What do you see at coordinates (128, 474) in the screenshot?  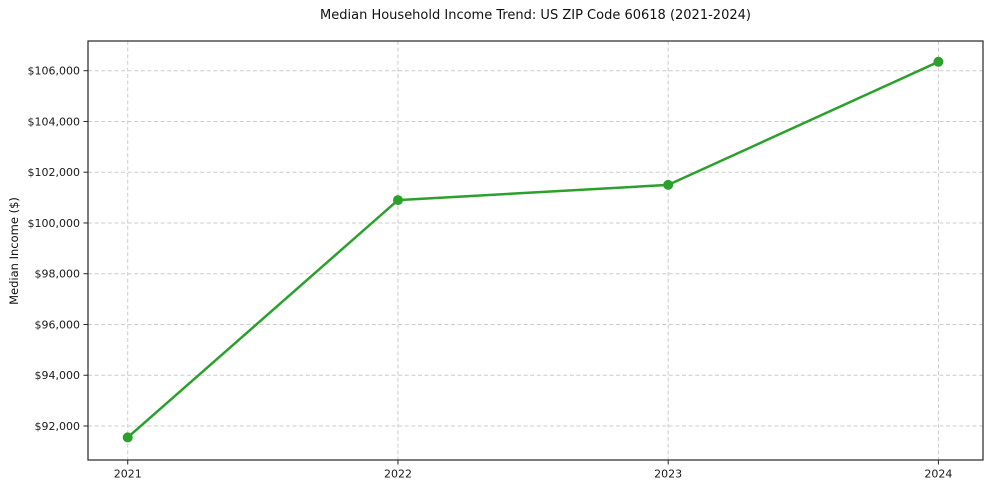 I see `x-tick-label: 2021` at bounding box center [128, 474].